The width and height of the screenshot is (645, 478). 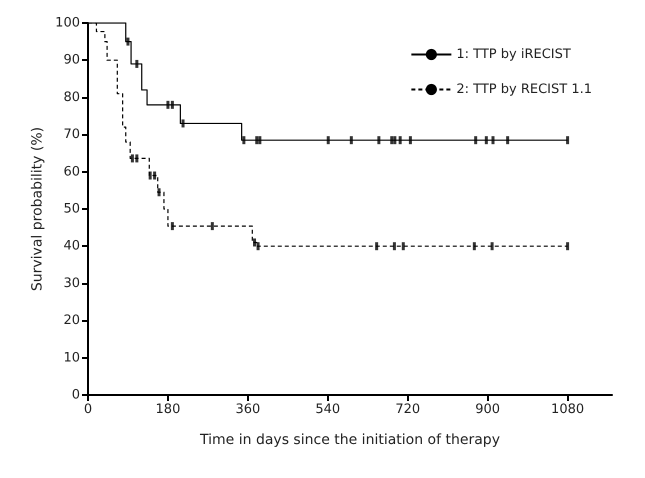 What do you see at coordinates (71, 97) in the screenshot?
I see `y-tick-label: 80` at bounding box center [71, 97].